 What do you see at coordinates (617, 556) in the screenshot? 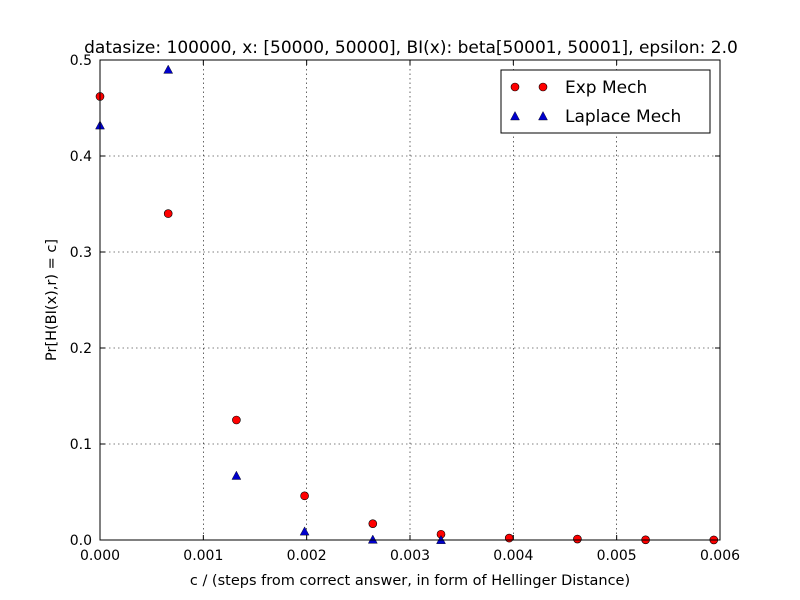
I see `x-tick-label: 0.005` at bounding box center [617, 556].